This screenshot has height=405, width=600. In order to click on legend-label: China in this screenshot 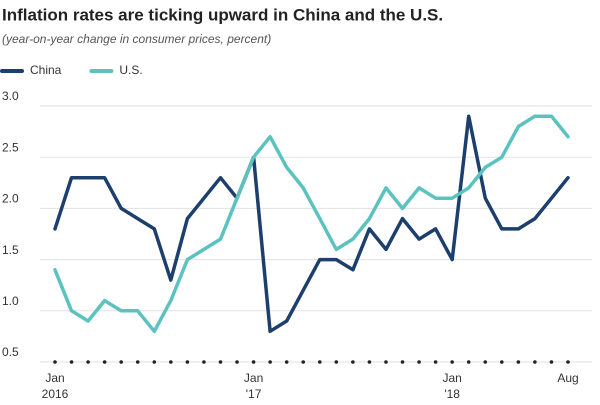, I will do `click(46, 70)`.